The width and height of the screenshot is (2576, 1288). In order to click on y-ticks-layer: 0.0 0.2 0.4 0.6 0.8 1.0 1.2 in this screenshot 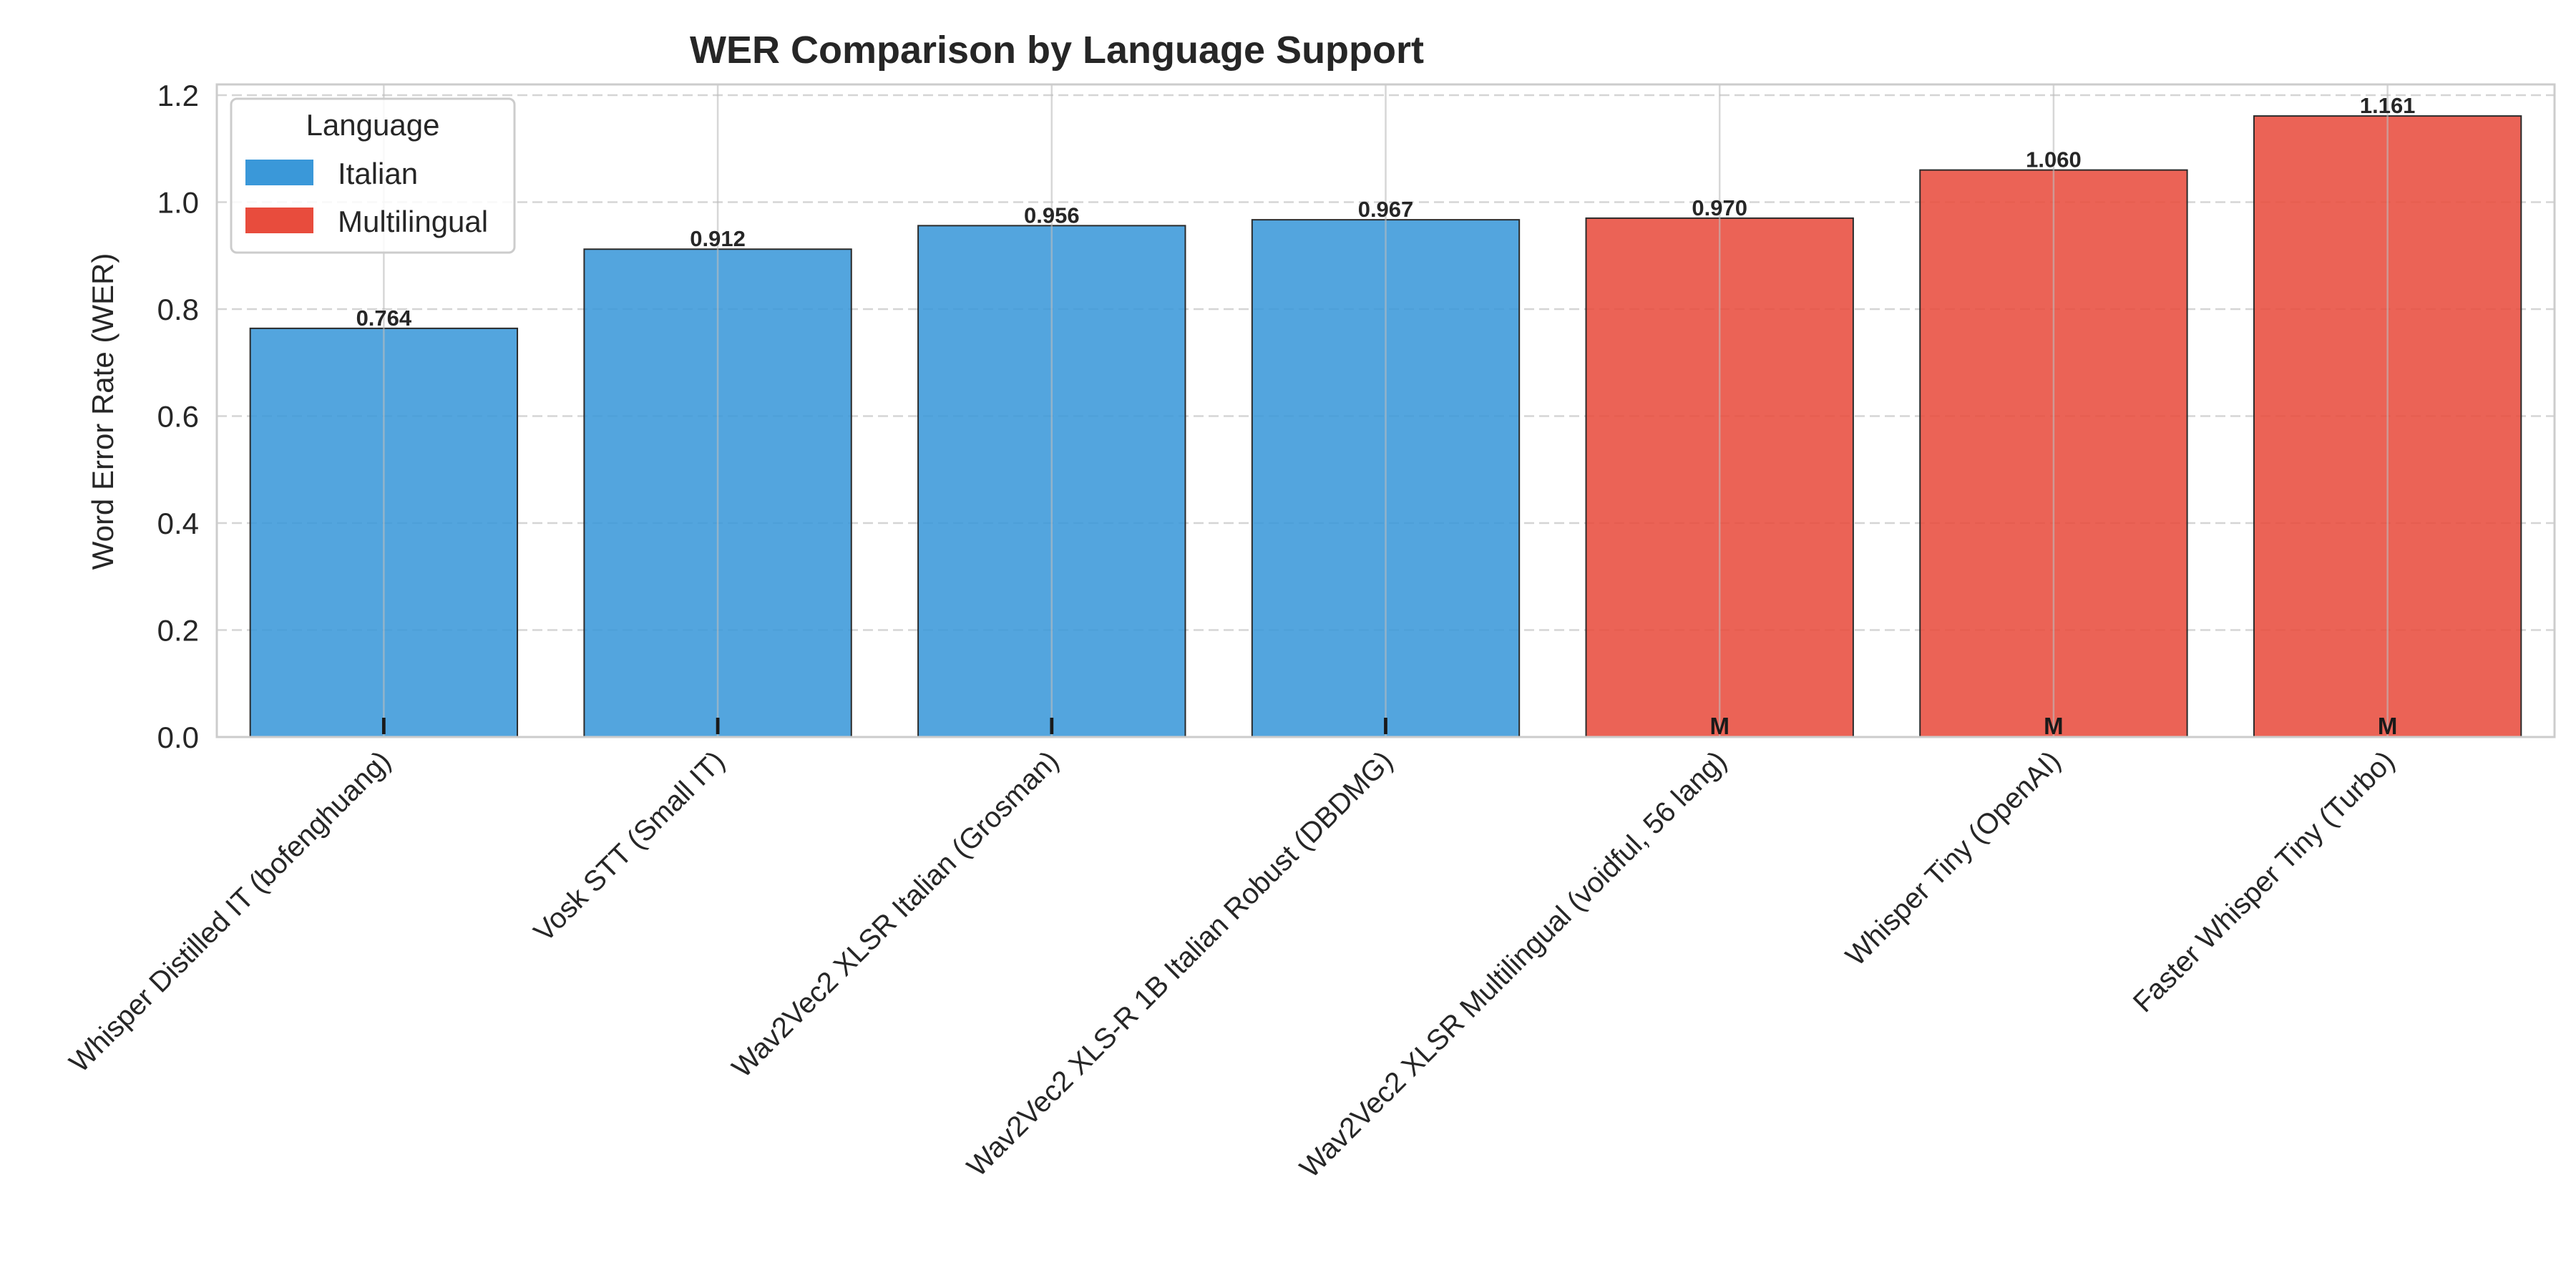, I will do `click(178, 416)`.